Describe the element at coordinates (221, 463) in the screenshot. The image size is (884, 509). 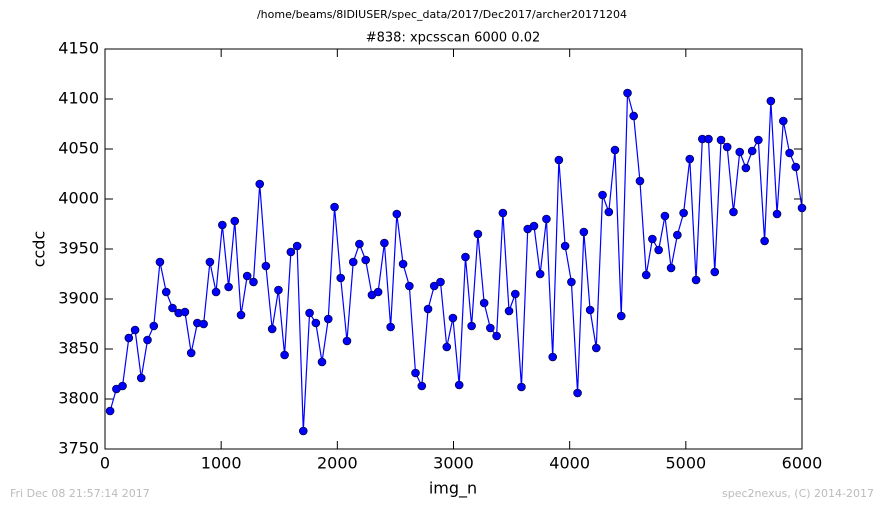
I see `x-tick-label: 1000` at that location.